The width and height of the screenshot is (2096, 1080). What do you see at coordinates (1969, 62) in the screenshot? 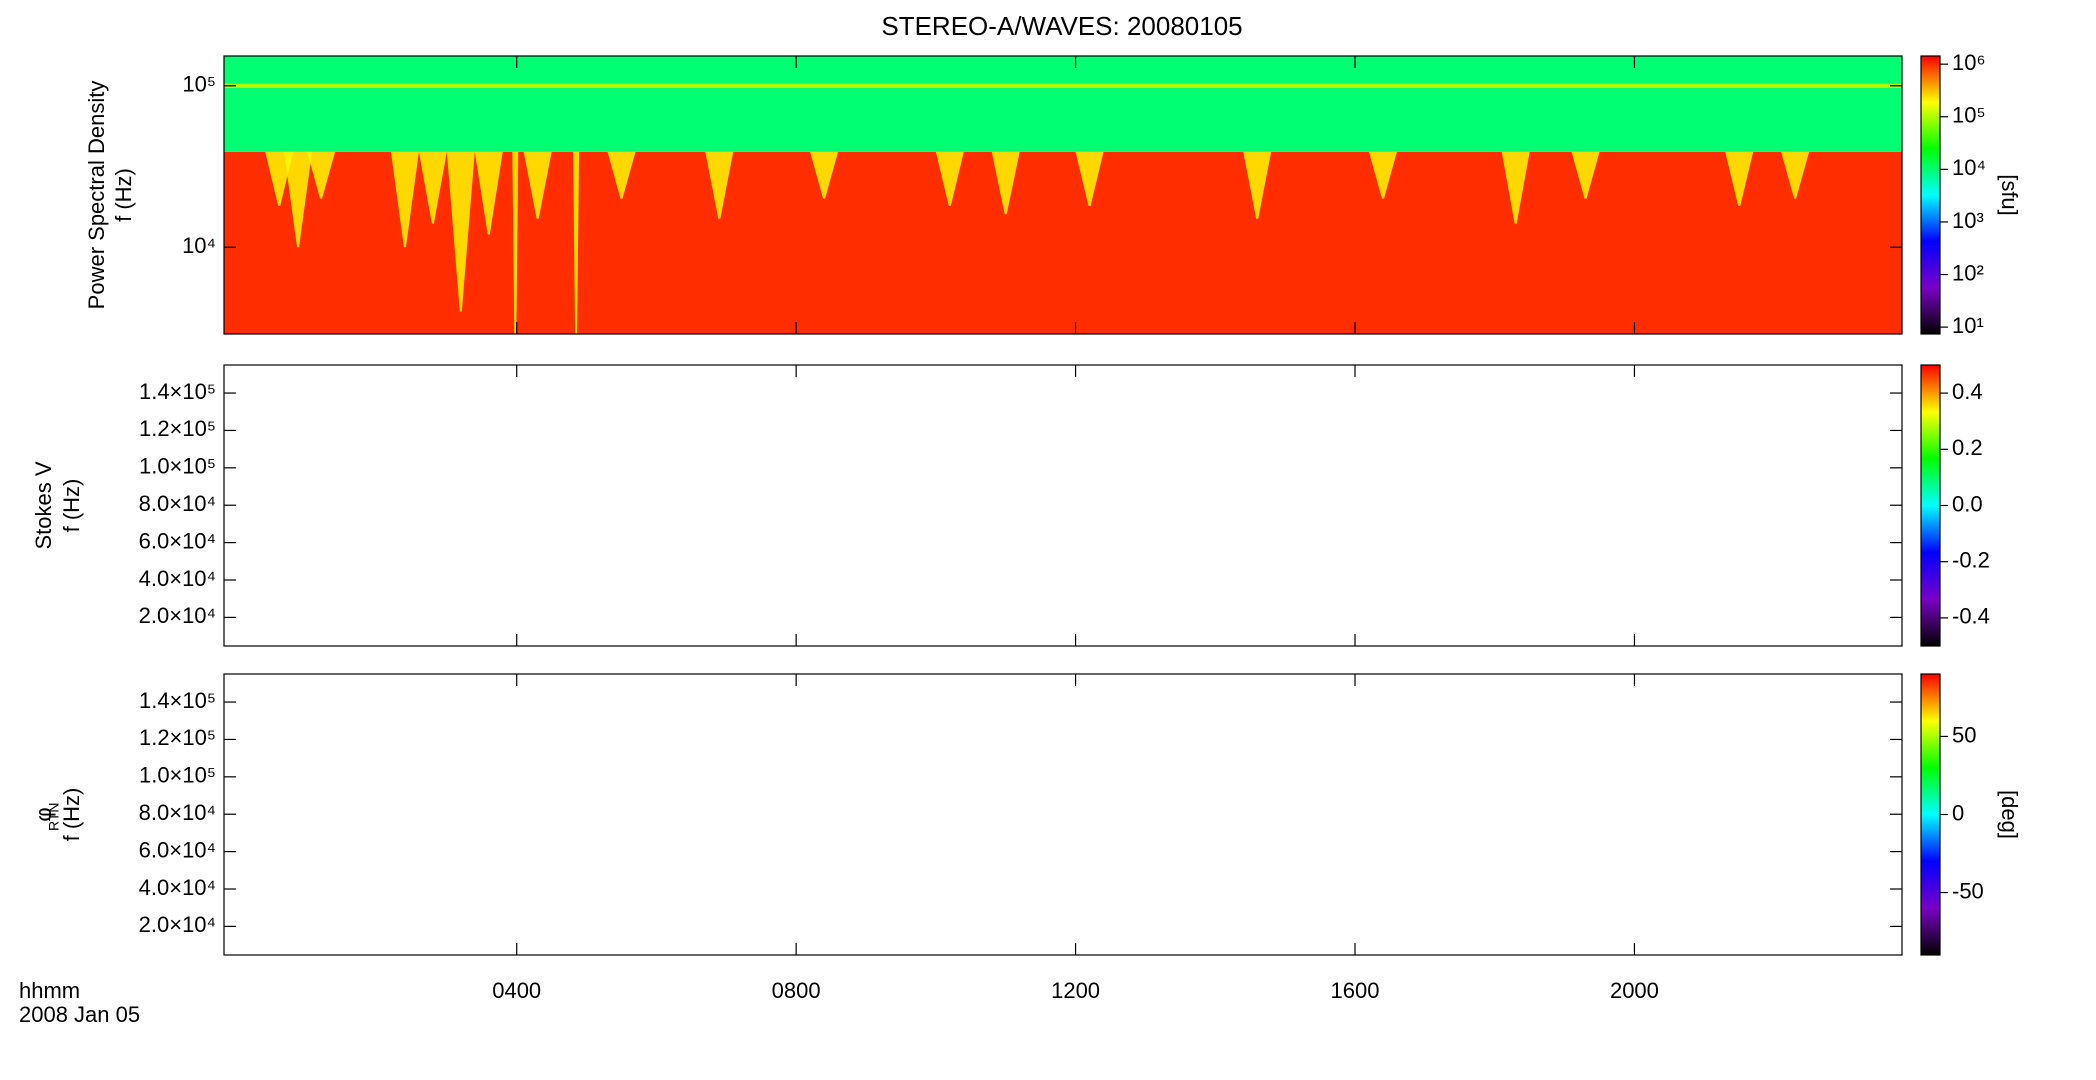
I see `colorbar-tick-label: 10⁶` at bounding box center [1969, 62].